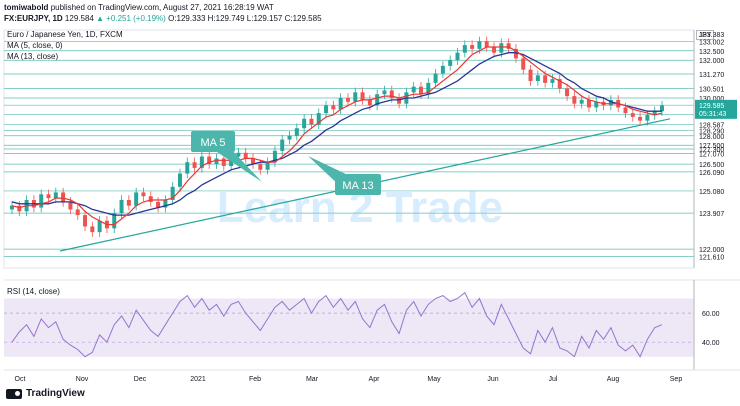 This screenshot has width=740, height=406. Describe the element at coordinates (33, 18) in the screenshot. I see `symbol: FX:EURJPY, 1D` at that location.